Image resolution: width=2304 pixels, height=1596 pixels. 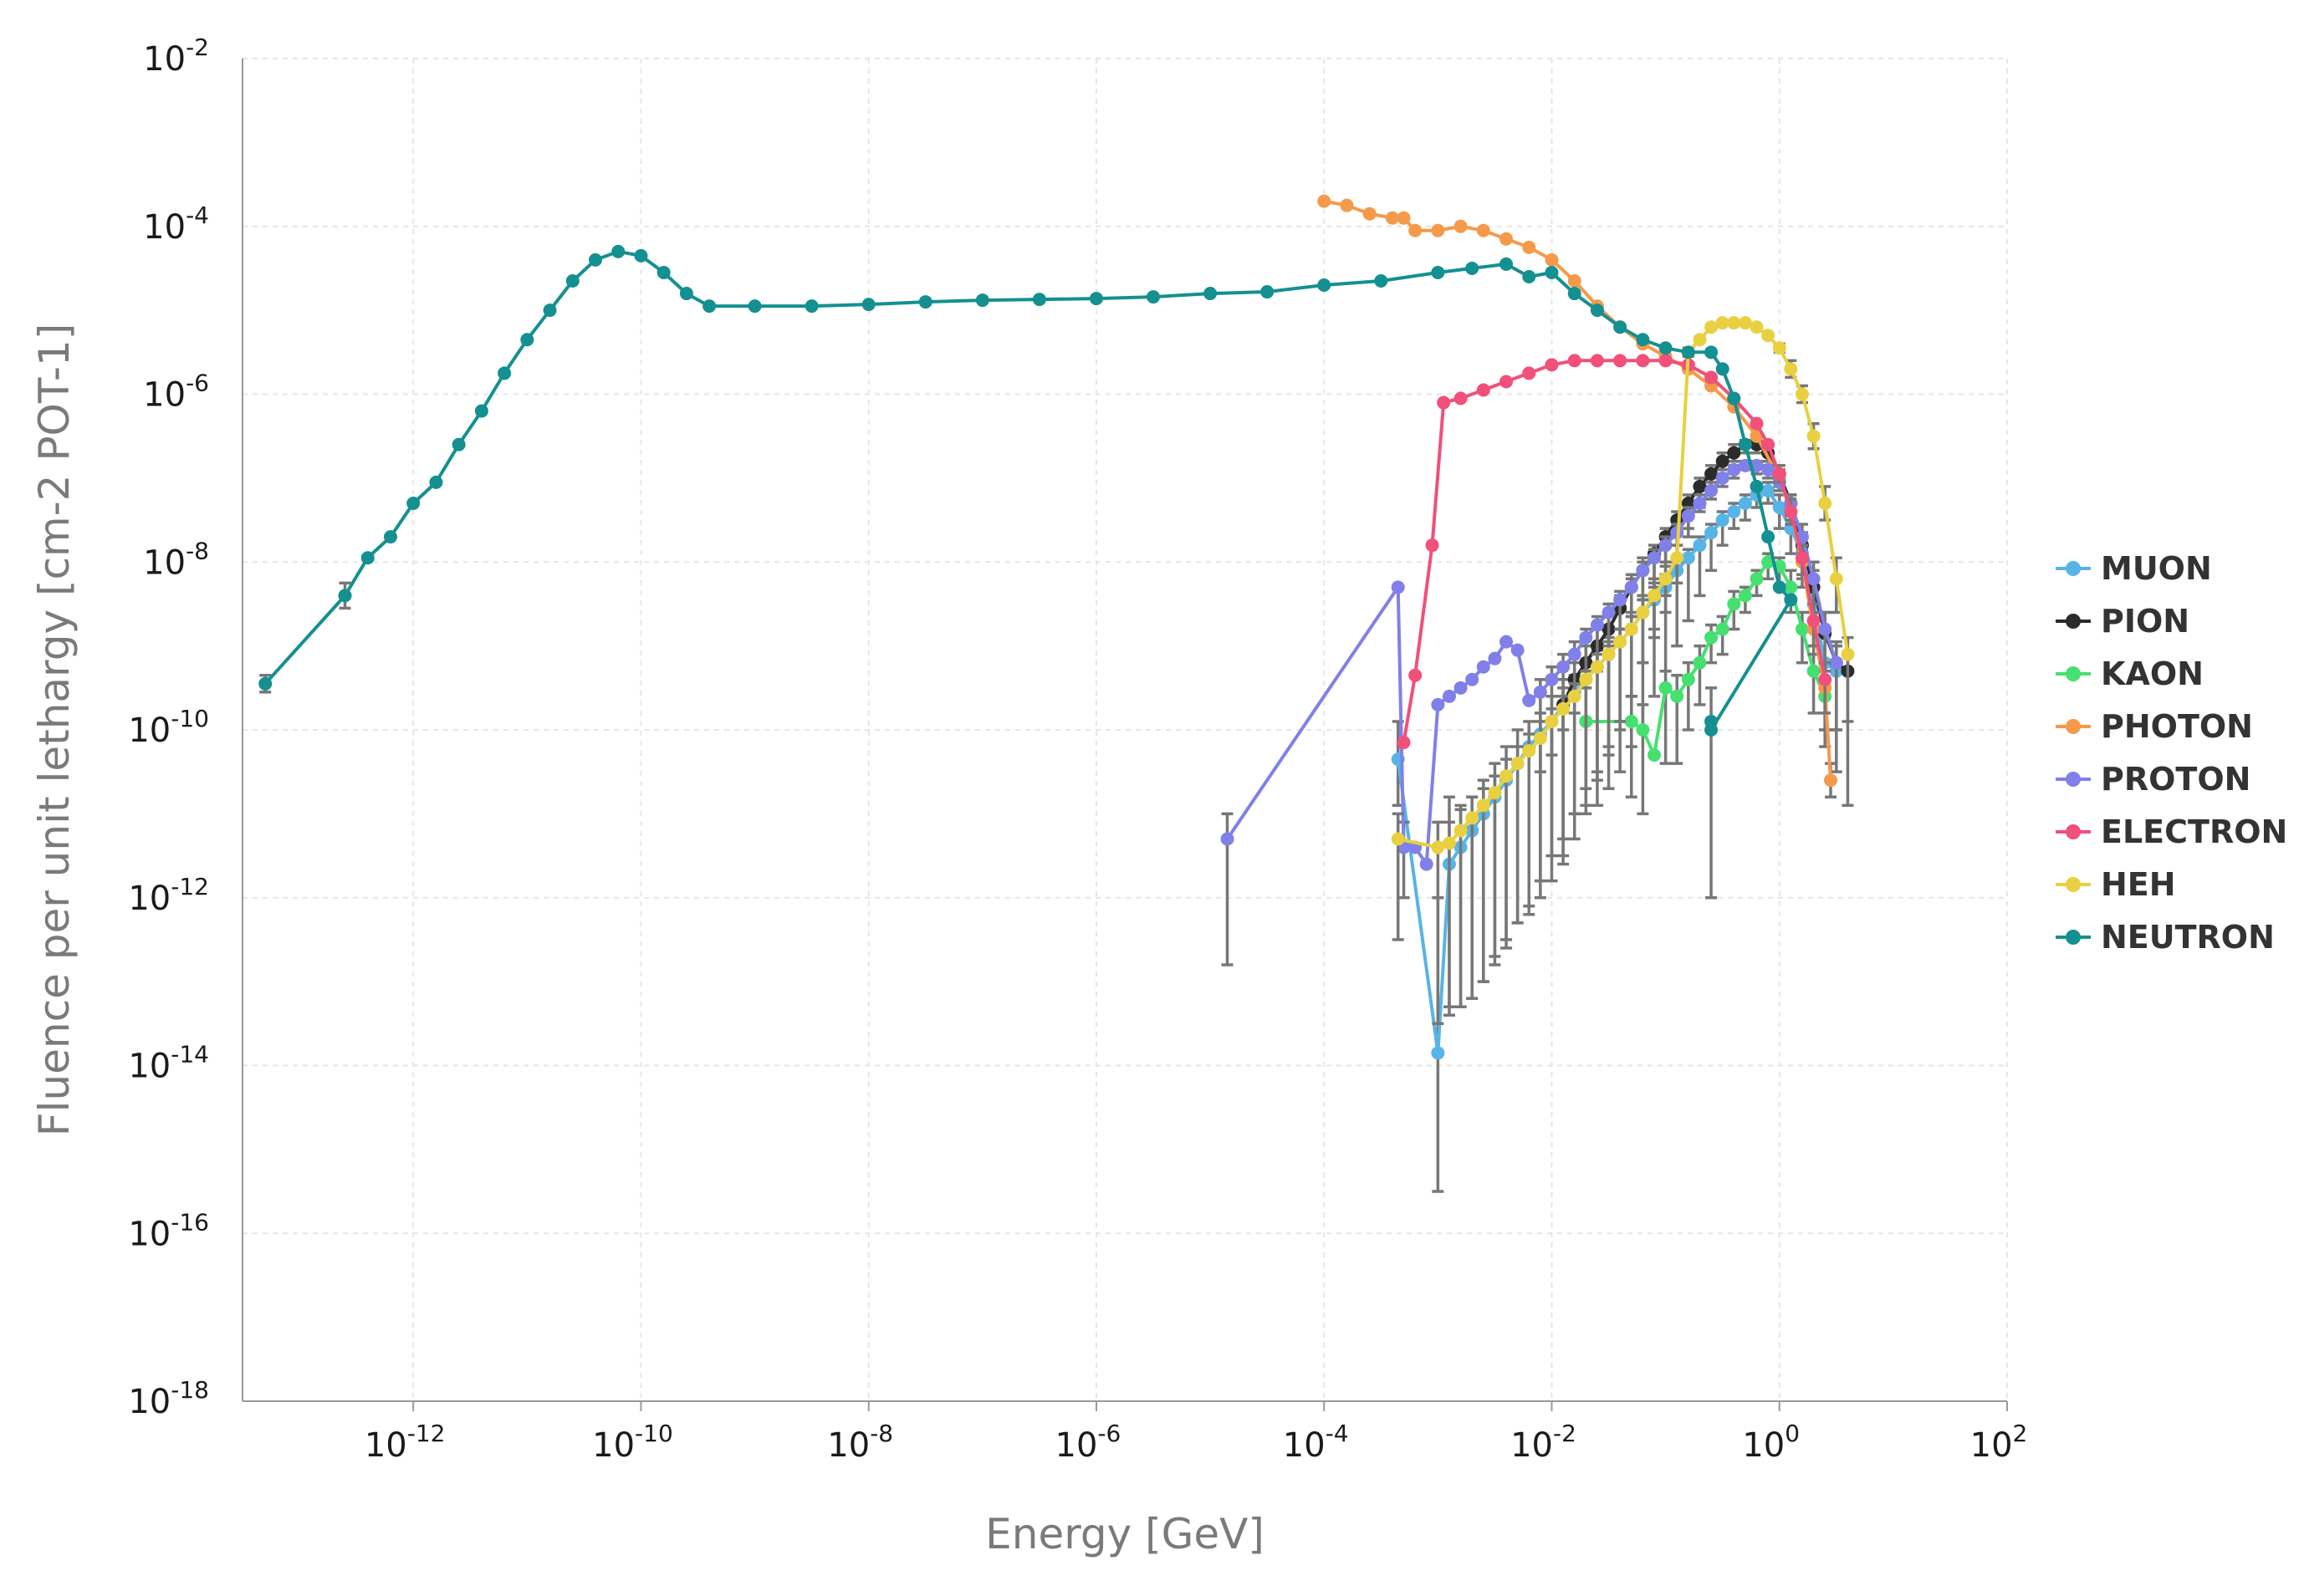 What do you see at coordinates (2153, 779) in the screenshot?
I see `legend-item-proton: PROTON` at bounding box center [2153, 779].